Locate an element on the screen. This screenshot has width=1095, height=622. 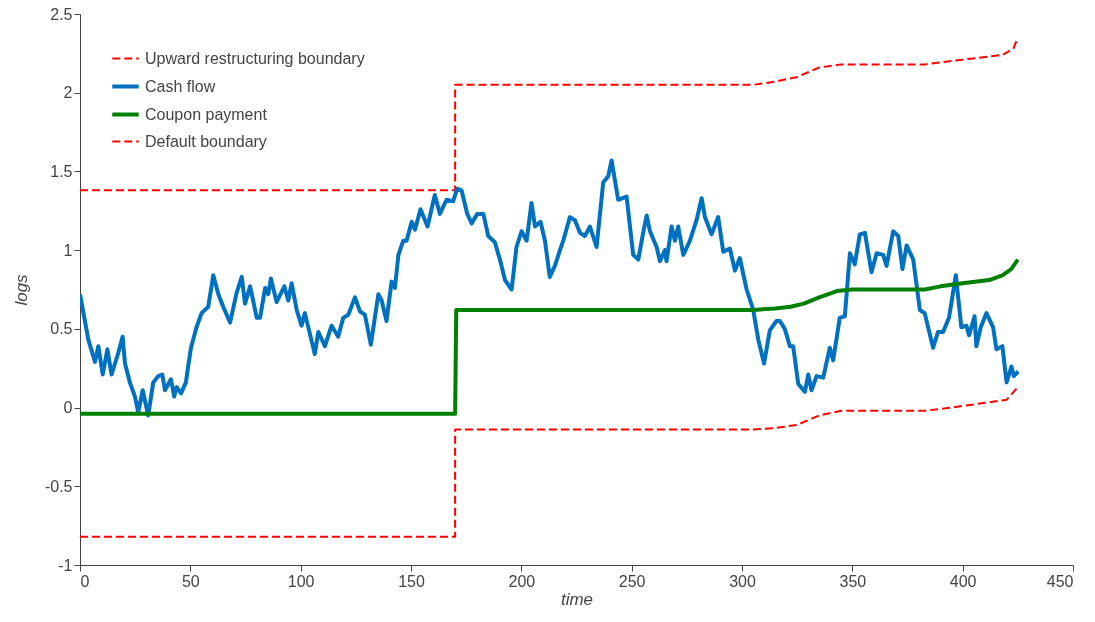
y-tick-label: 0 is located at coordinates (68, 408).